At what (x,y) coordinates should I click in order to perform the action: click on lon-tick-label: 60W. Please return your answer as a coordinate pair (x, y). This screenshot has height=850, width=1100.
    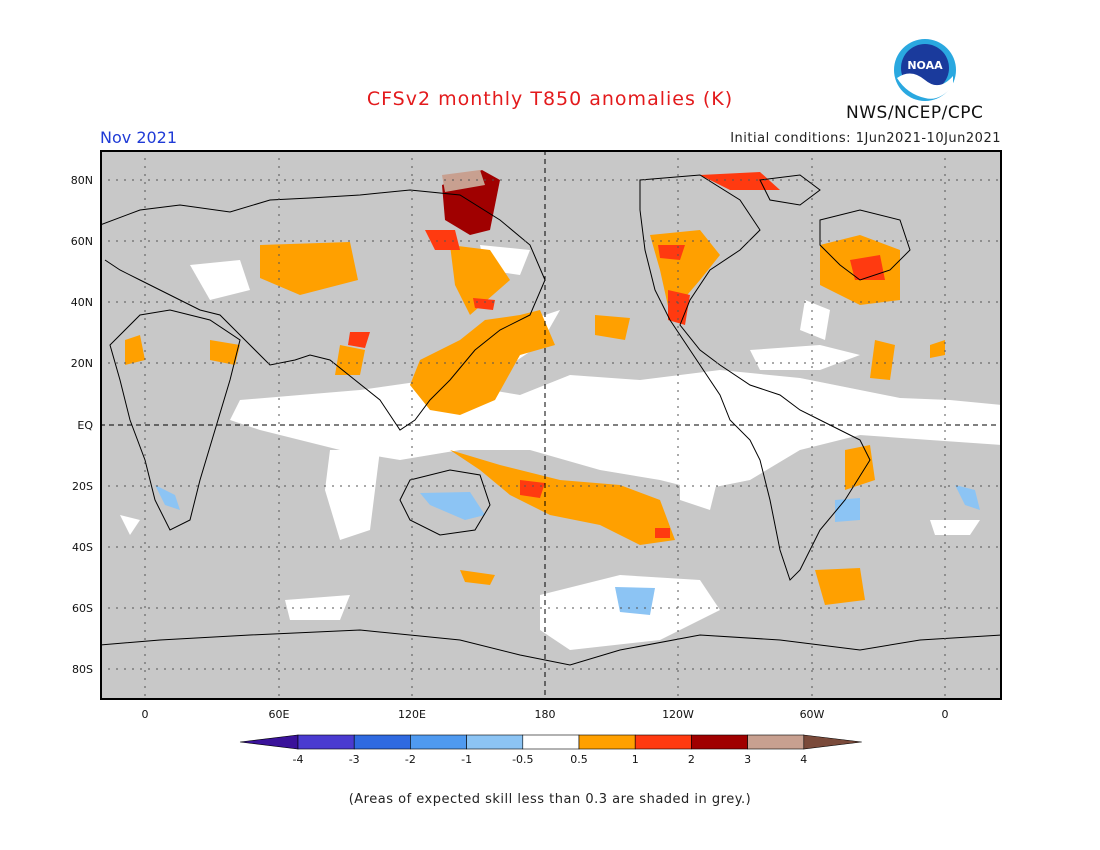
    Looking at the image, I should click on (812, 714).